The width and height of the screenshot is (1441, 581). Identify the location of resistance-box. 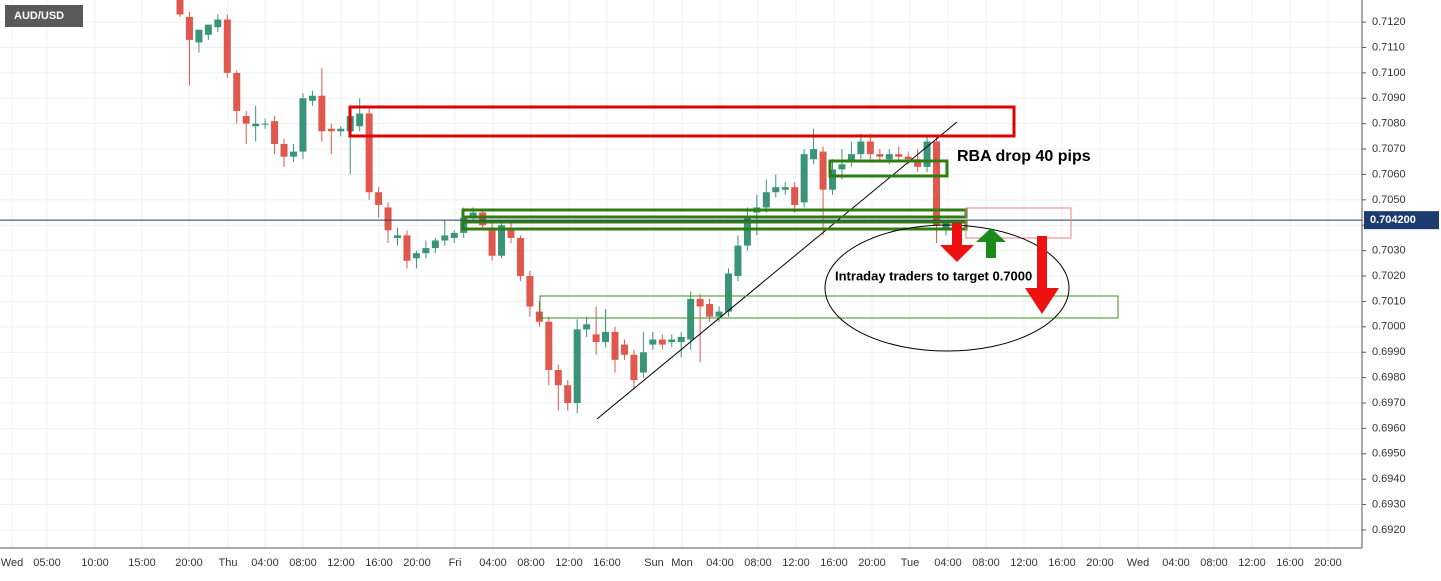
(682, 121).